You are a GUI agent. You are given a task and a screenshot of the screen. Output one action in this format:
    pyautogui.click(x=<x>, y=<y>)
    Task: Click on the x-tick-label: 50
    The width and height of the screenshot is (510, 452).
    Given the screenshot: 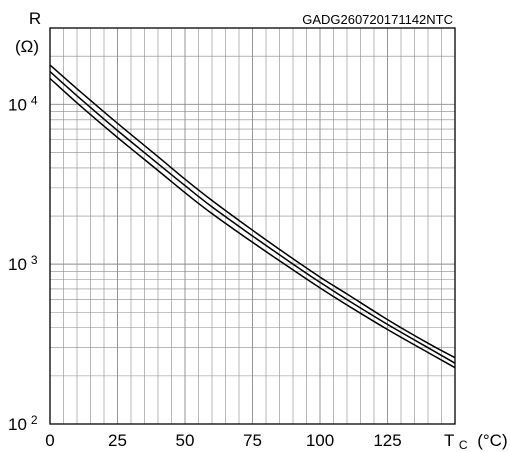 What is the action you would take?
    pyautogui.click(x=185, y=440)
    